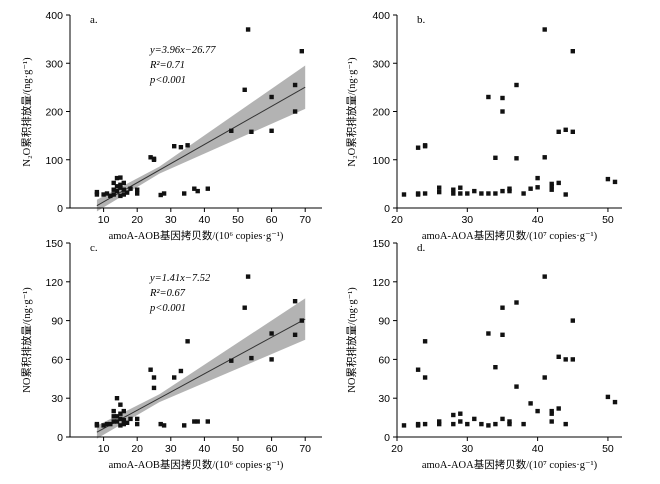  Describe the element at coordinates (272, 220) in the screenshot. I see `x-tick-label: 60` at that location.